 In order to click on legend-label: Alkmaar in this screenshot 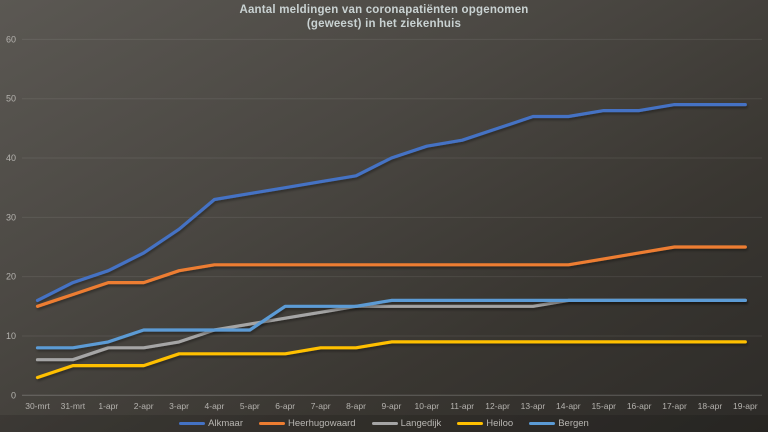, I will do `click(225, 423)`.